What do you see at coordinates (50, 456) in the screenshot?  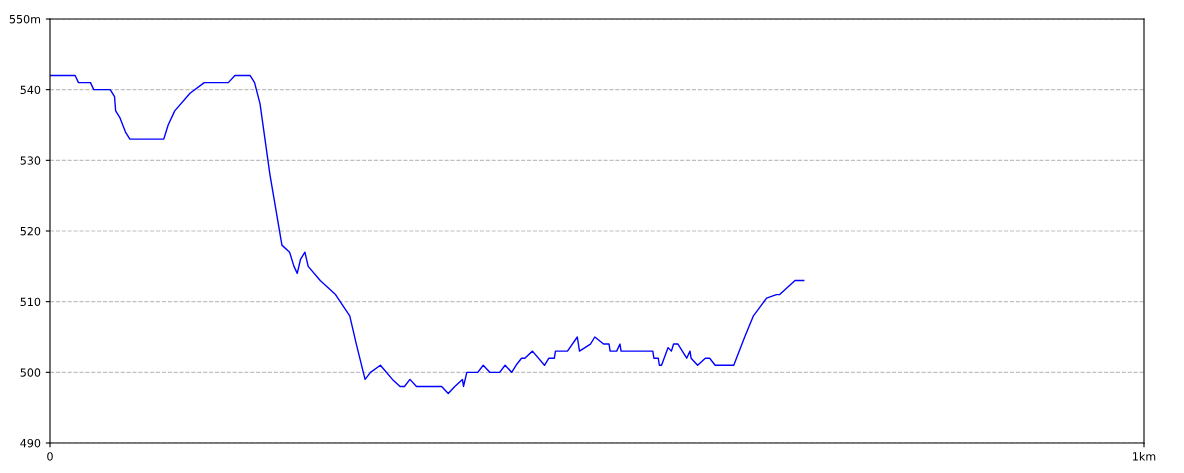 I see `x-tick-label: 0` at bounding box center [50, 456].